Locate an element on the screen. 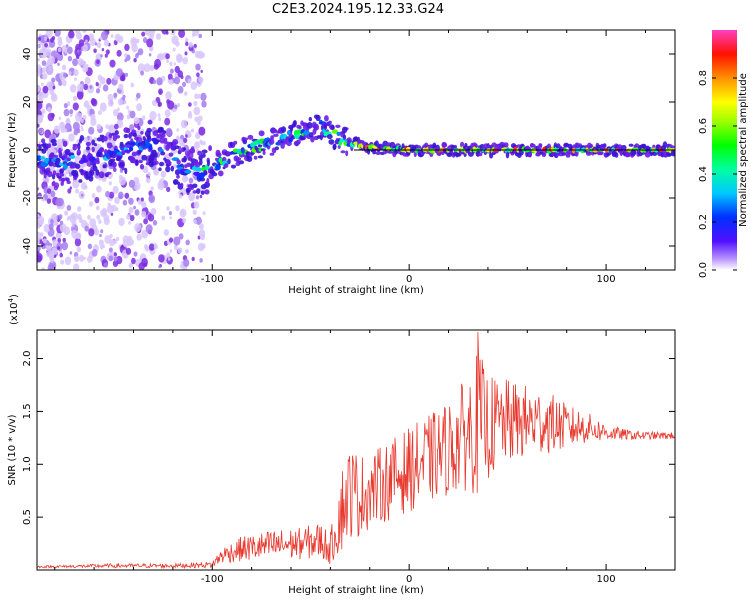 This screenshot has width=750, height=600. ytick-label: 1.5 is located at coordinates (27, 411).